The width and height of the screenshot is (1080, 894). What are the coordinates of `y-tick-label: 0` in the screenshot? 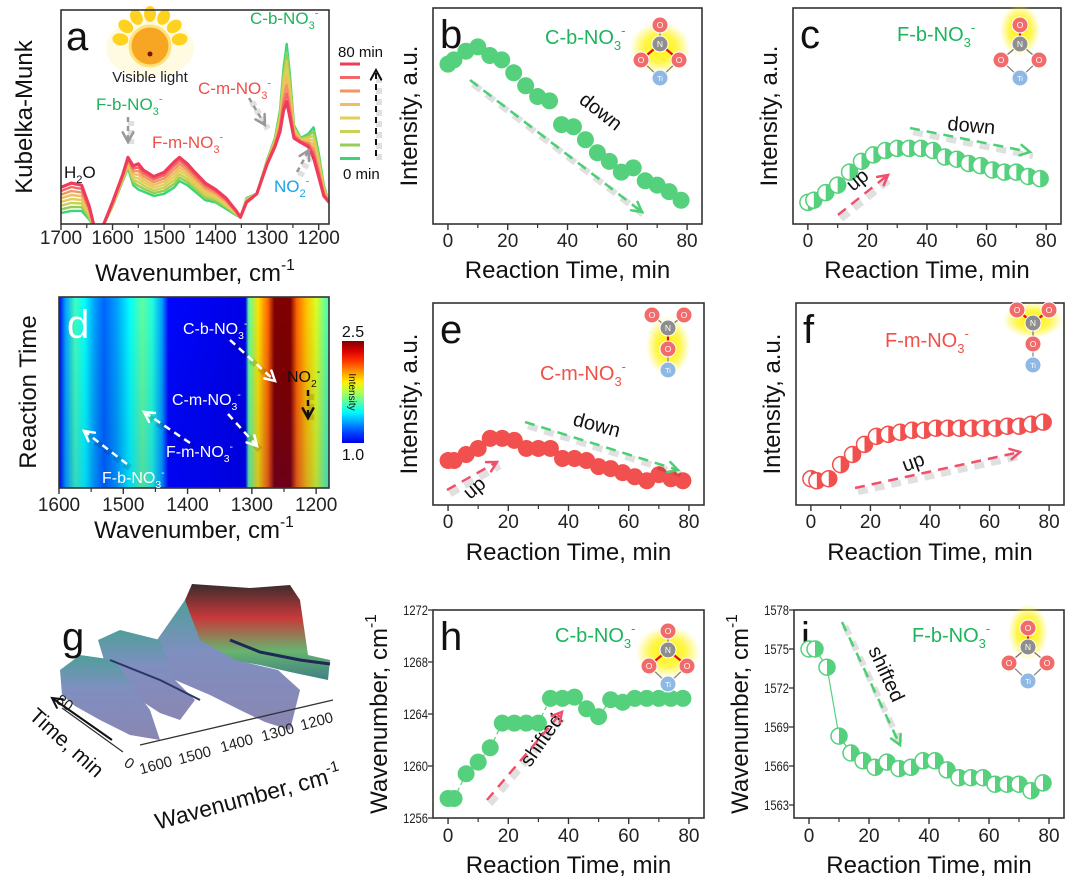 It's located at (129, 763).